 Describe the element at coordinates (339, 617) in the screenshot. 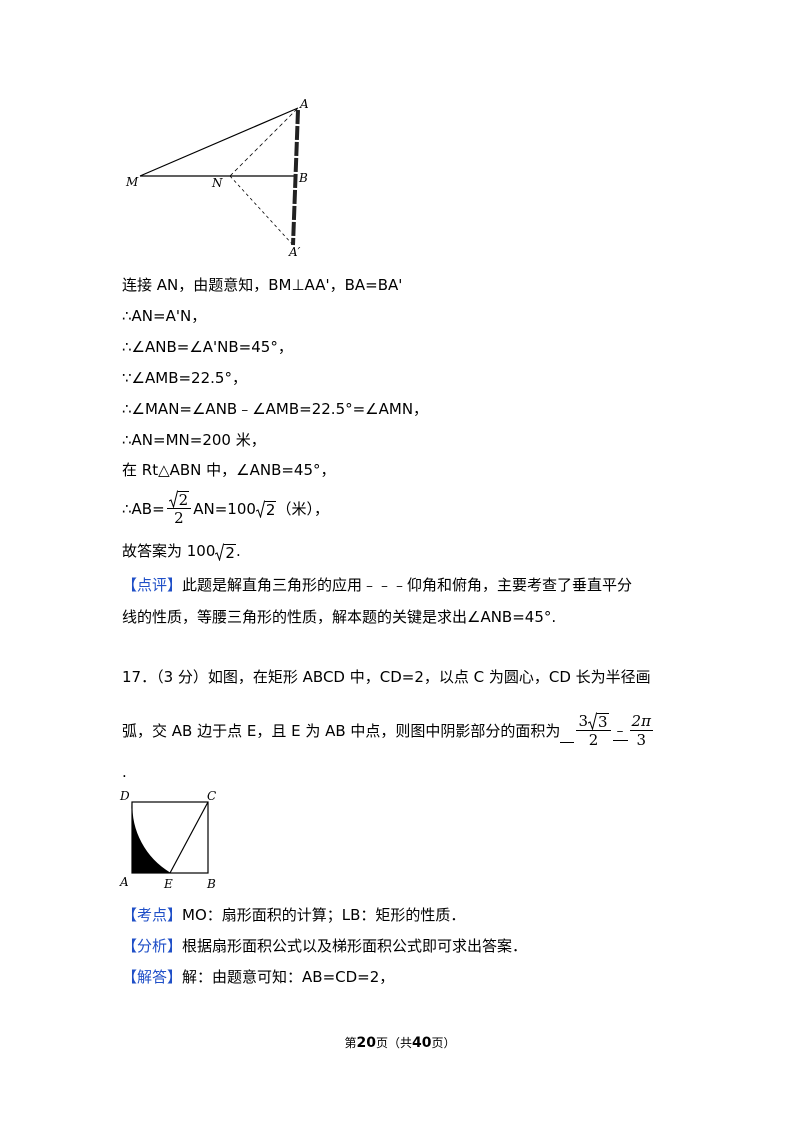

I see `comment-line: 线的性质，等腰三角形的性质，解本题的关键是求出∠ANB=45°.` at that location.